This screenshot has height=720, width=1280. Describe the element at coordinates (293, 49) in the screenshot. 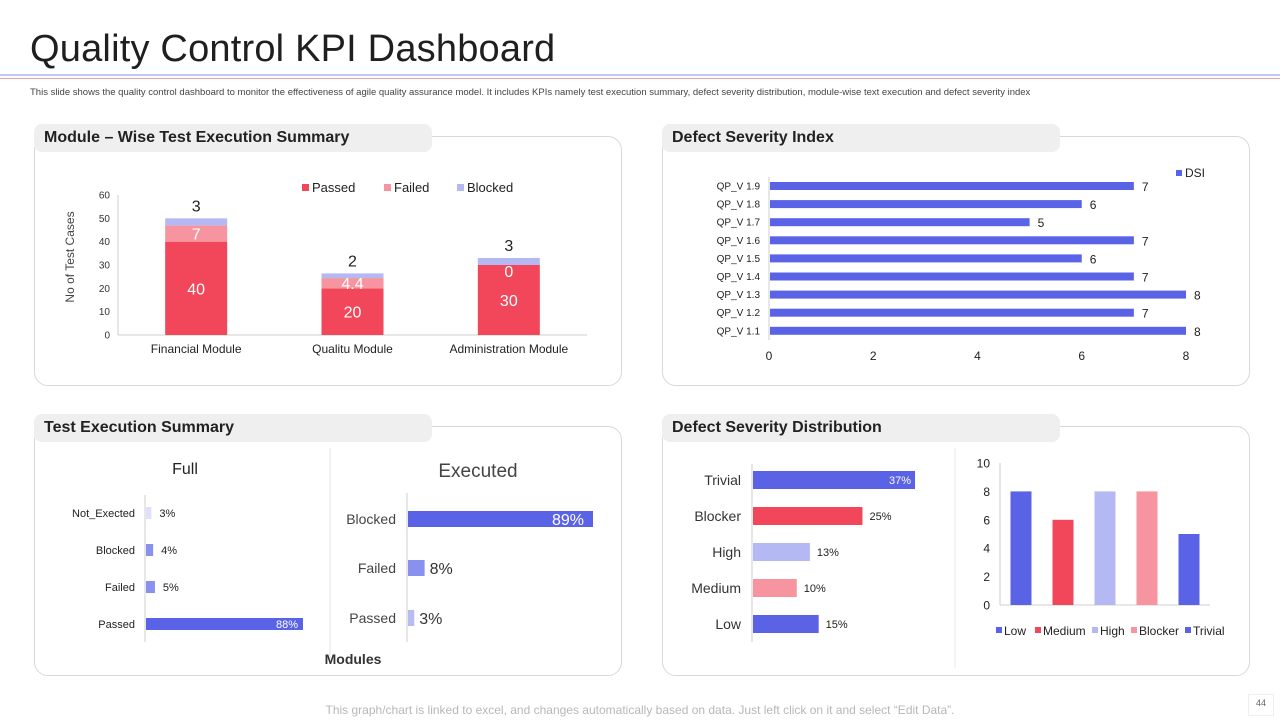

I see `page-title: Quality Control KPI Dashboard` at that location.